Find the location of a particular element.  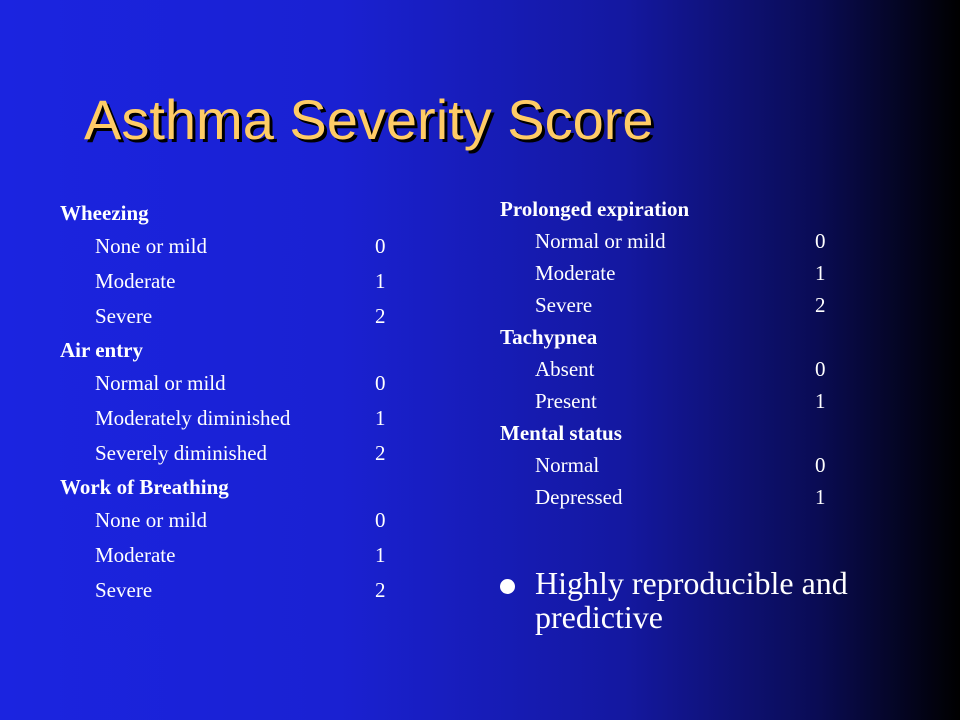

score-label: Moderately diminished is located at coordinates (193, 418).